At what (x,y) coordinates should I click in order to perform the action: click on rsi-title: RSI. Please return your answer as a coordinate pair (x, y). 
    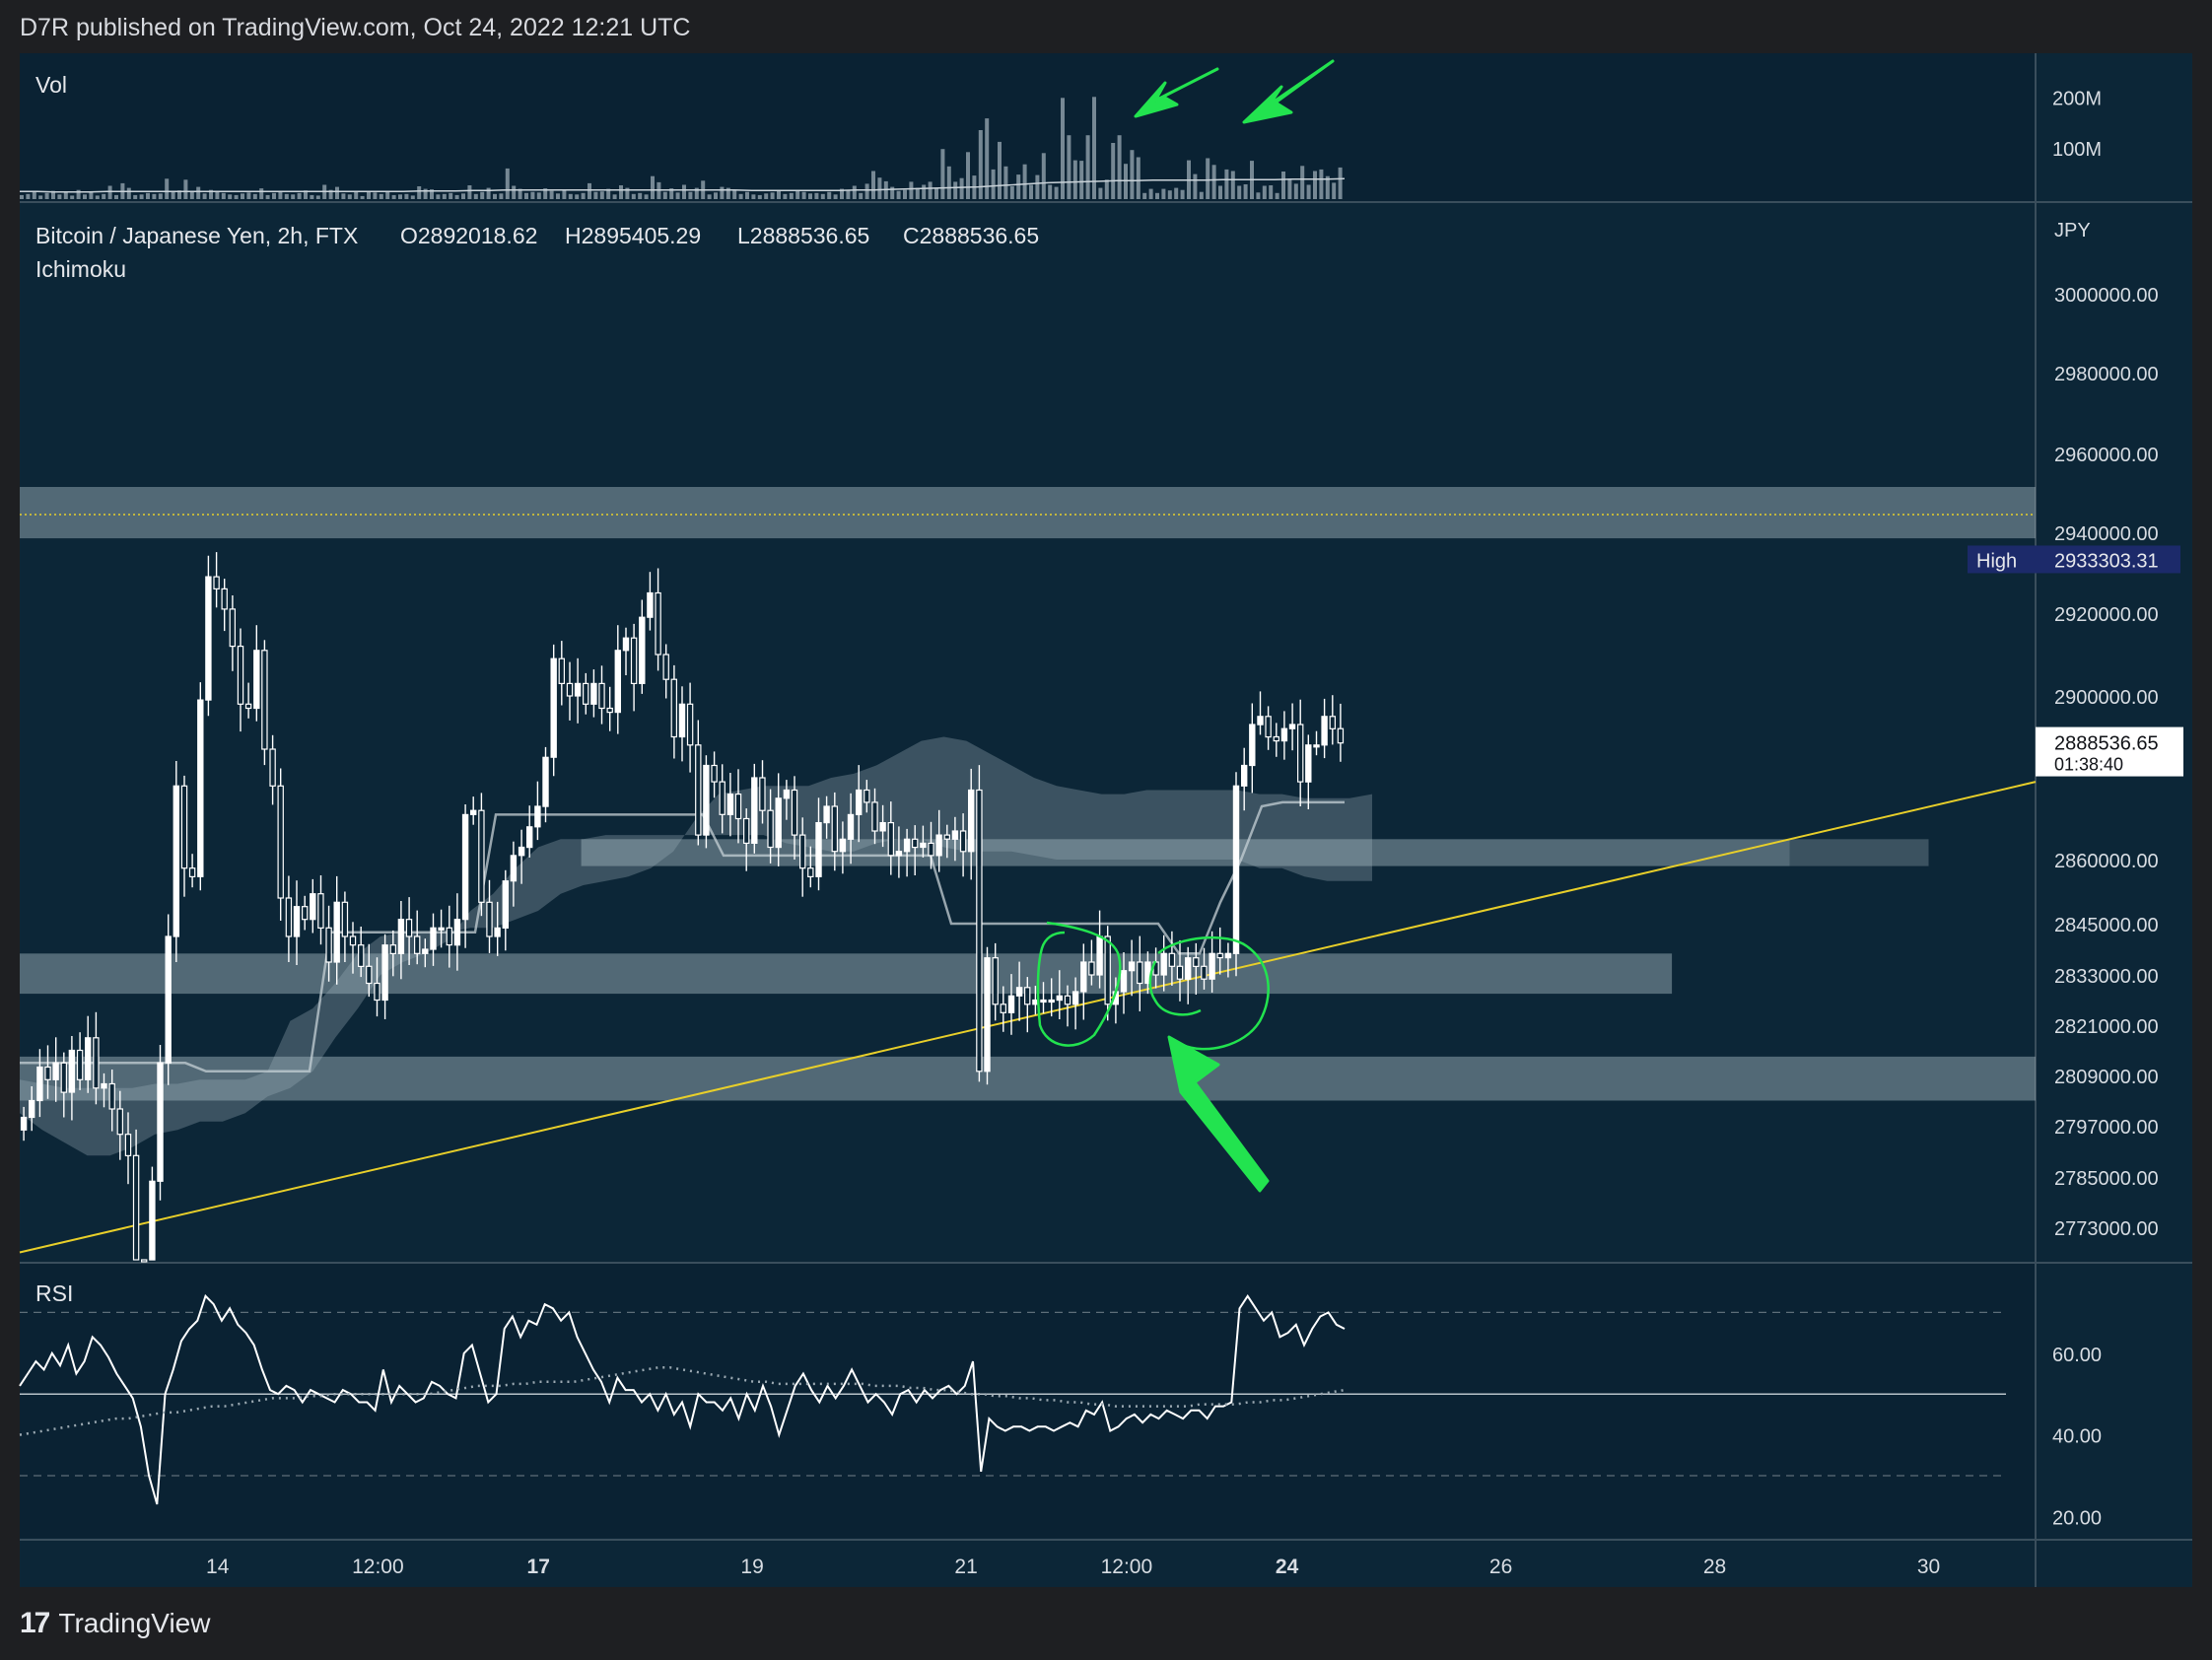
    Looking at the image, I should click on (54, 1293).